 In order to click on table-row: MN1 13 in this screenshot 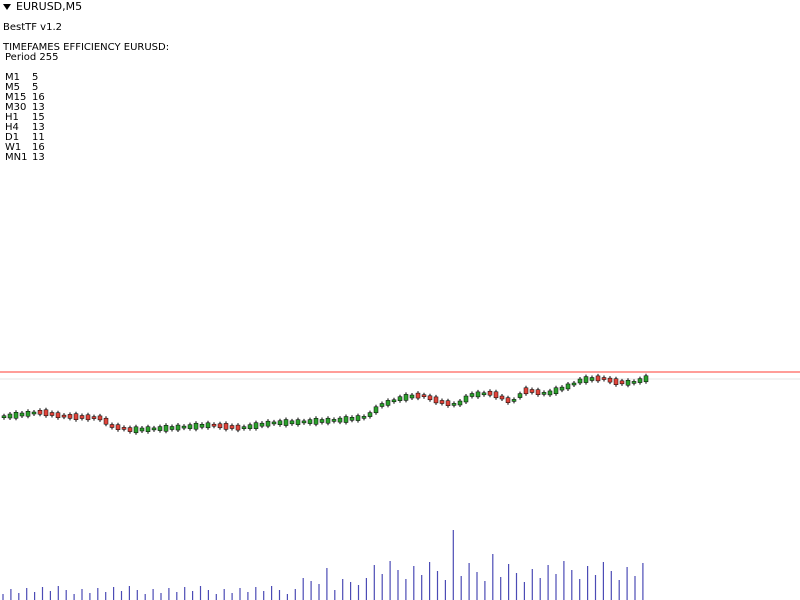, I will do `click(33, 158)`.